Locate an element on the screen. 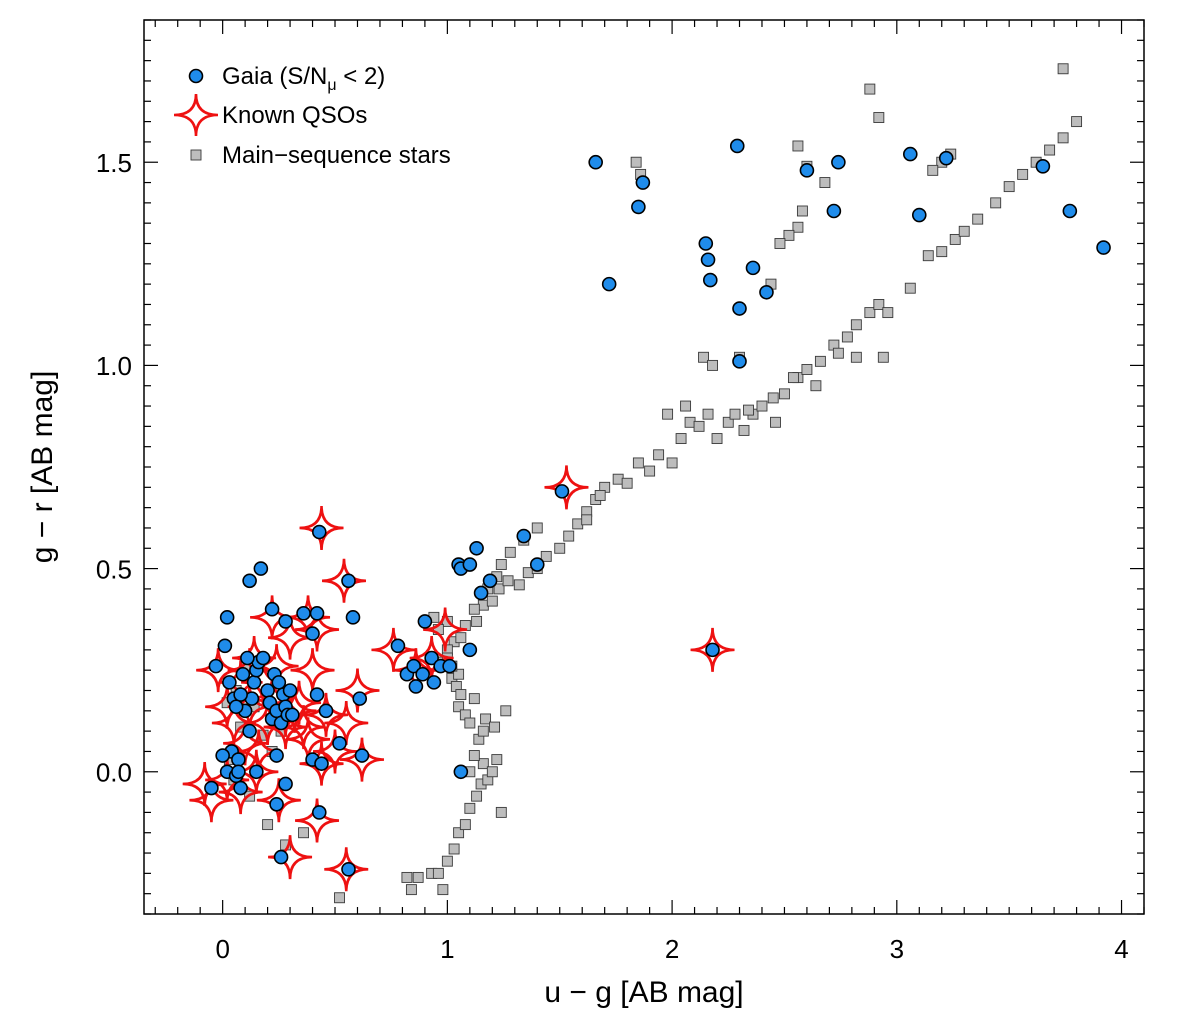 The image size is (1200, 1036). x-tick-label-2: 2 is located at coordinates (672, 949).